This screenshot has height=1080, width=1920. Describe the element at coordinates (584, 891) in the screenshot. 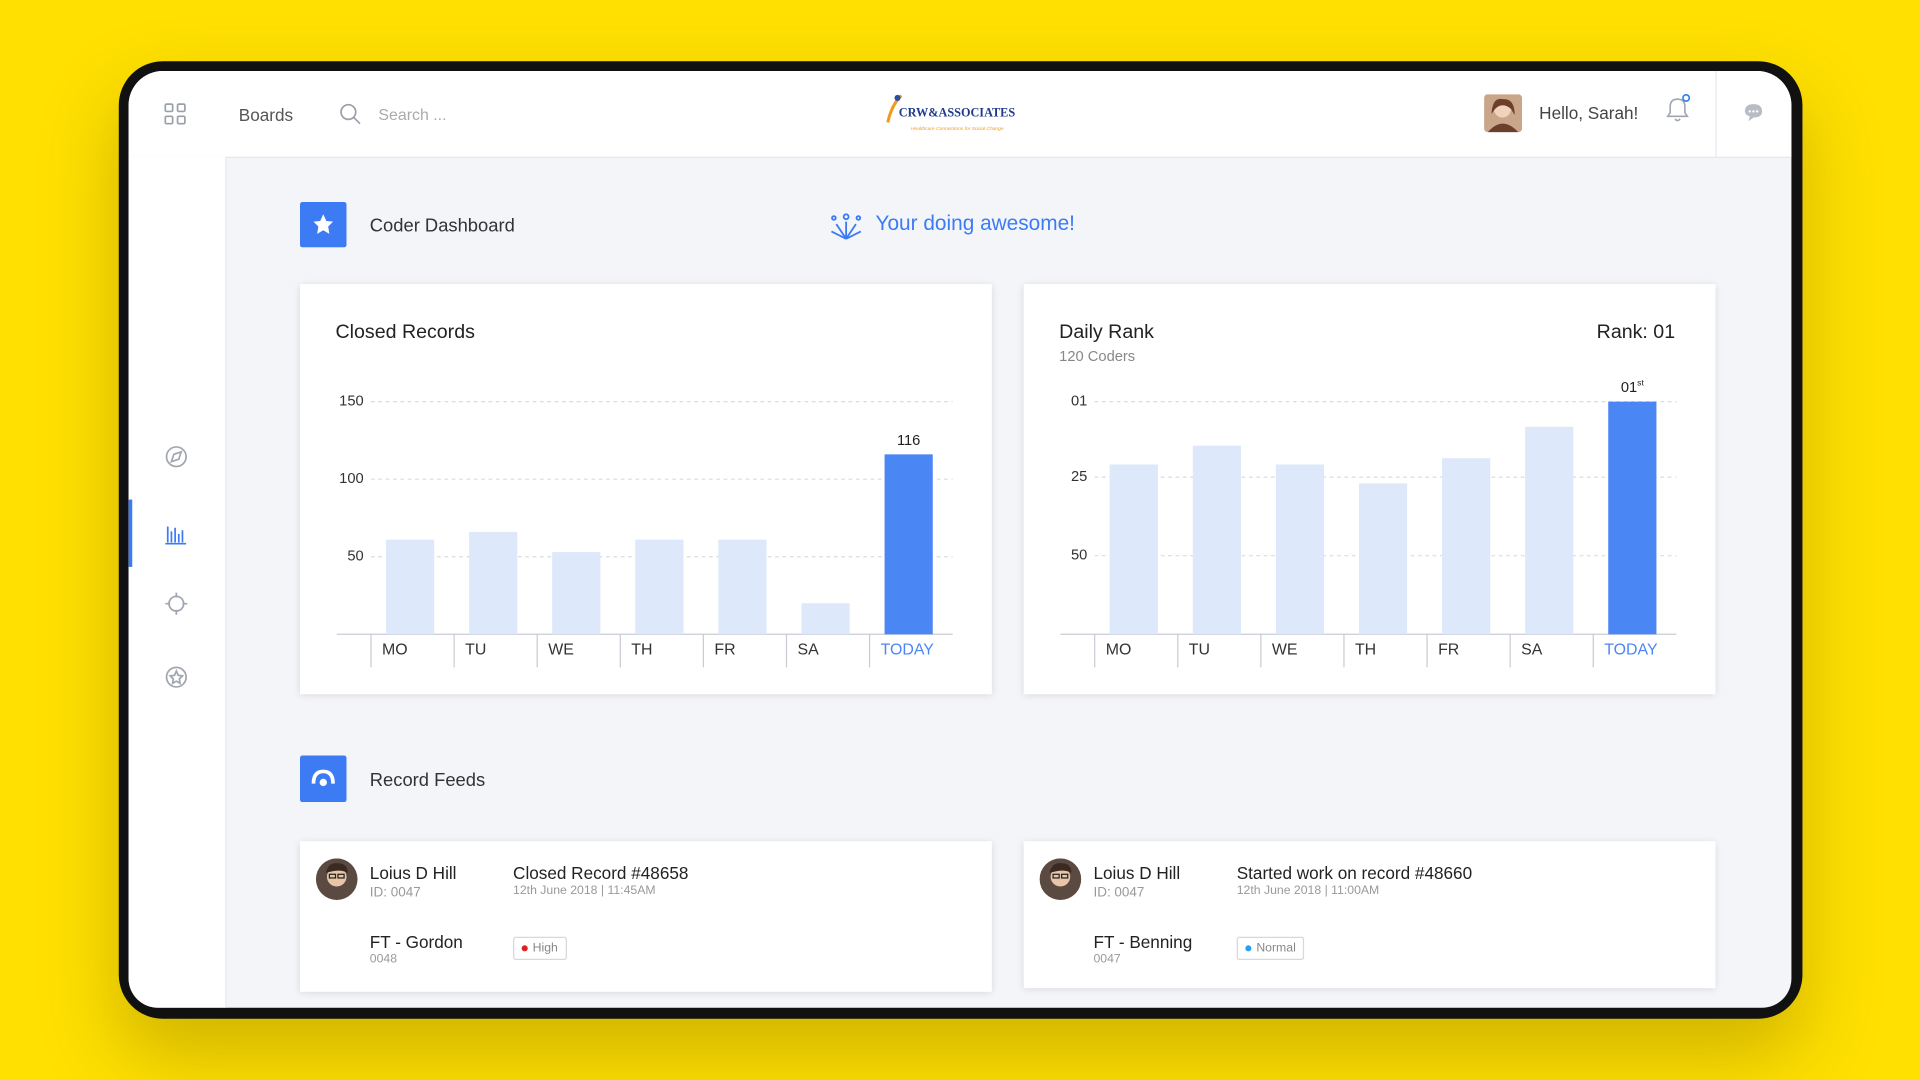

I see `feed-time: 12th June 2018 | 11:45AM` at that location.